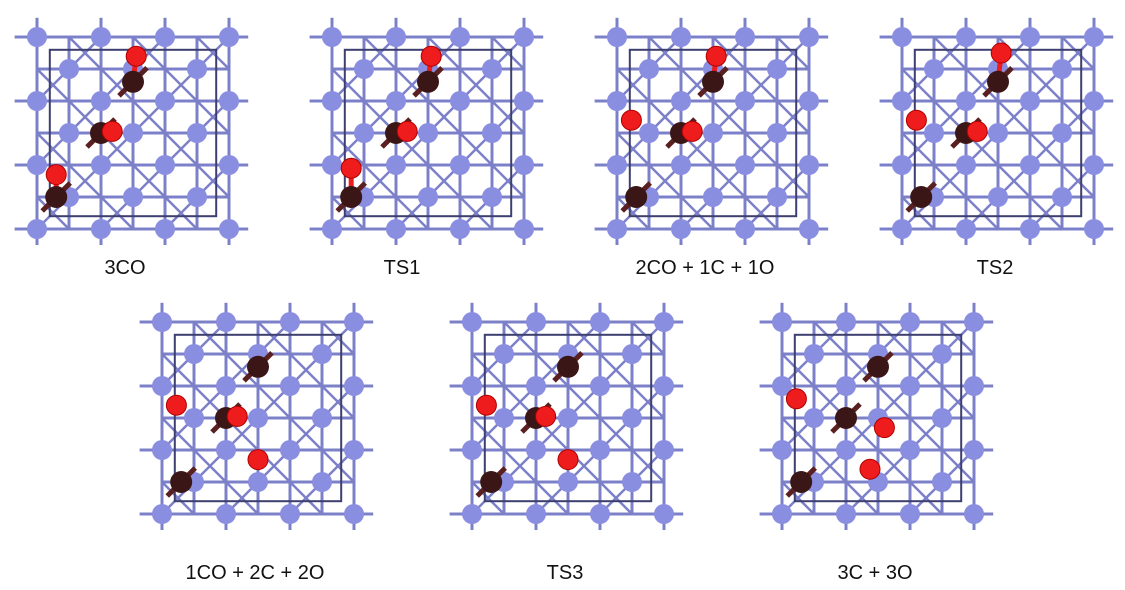  I want to click on panel-3c-3o: 3C + 3O, so click(880, 440).